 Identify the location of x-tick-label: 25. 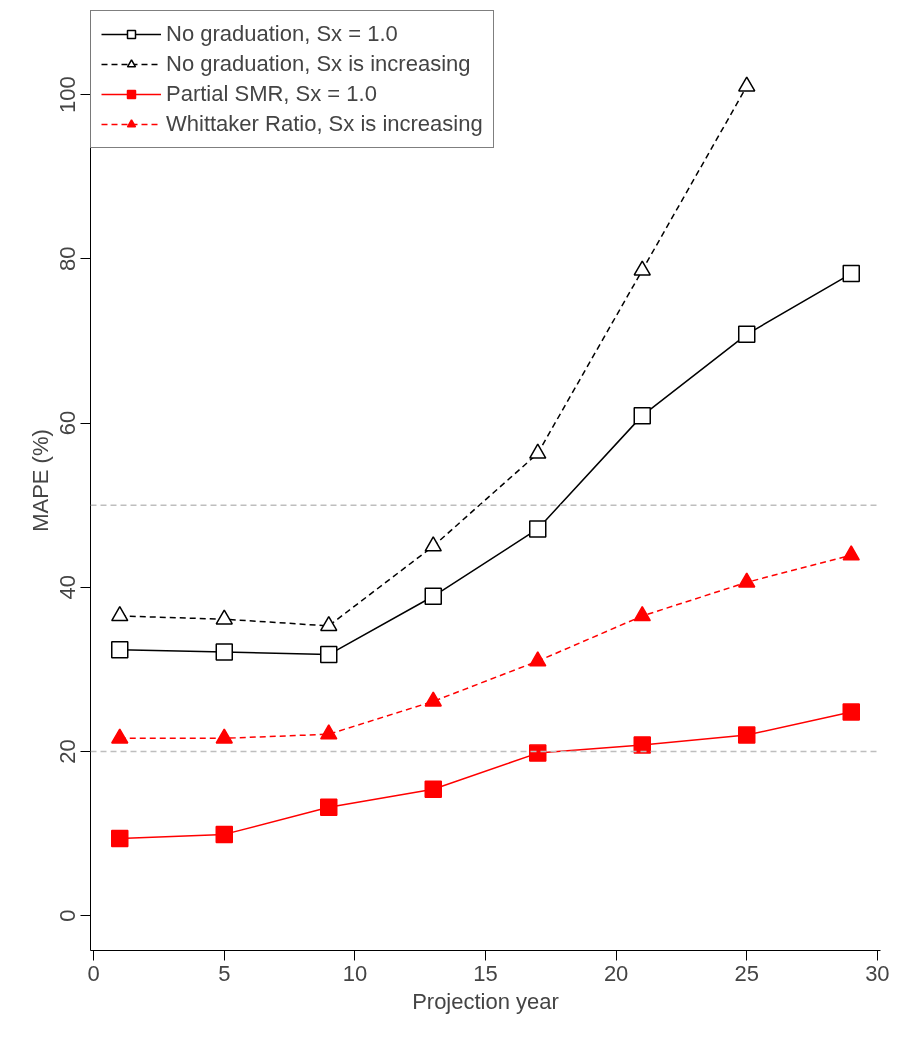
(746, 973).